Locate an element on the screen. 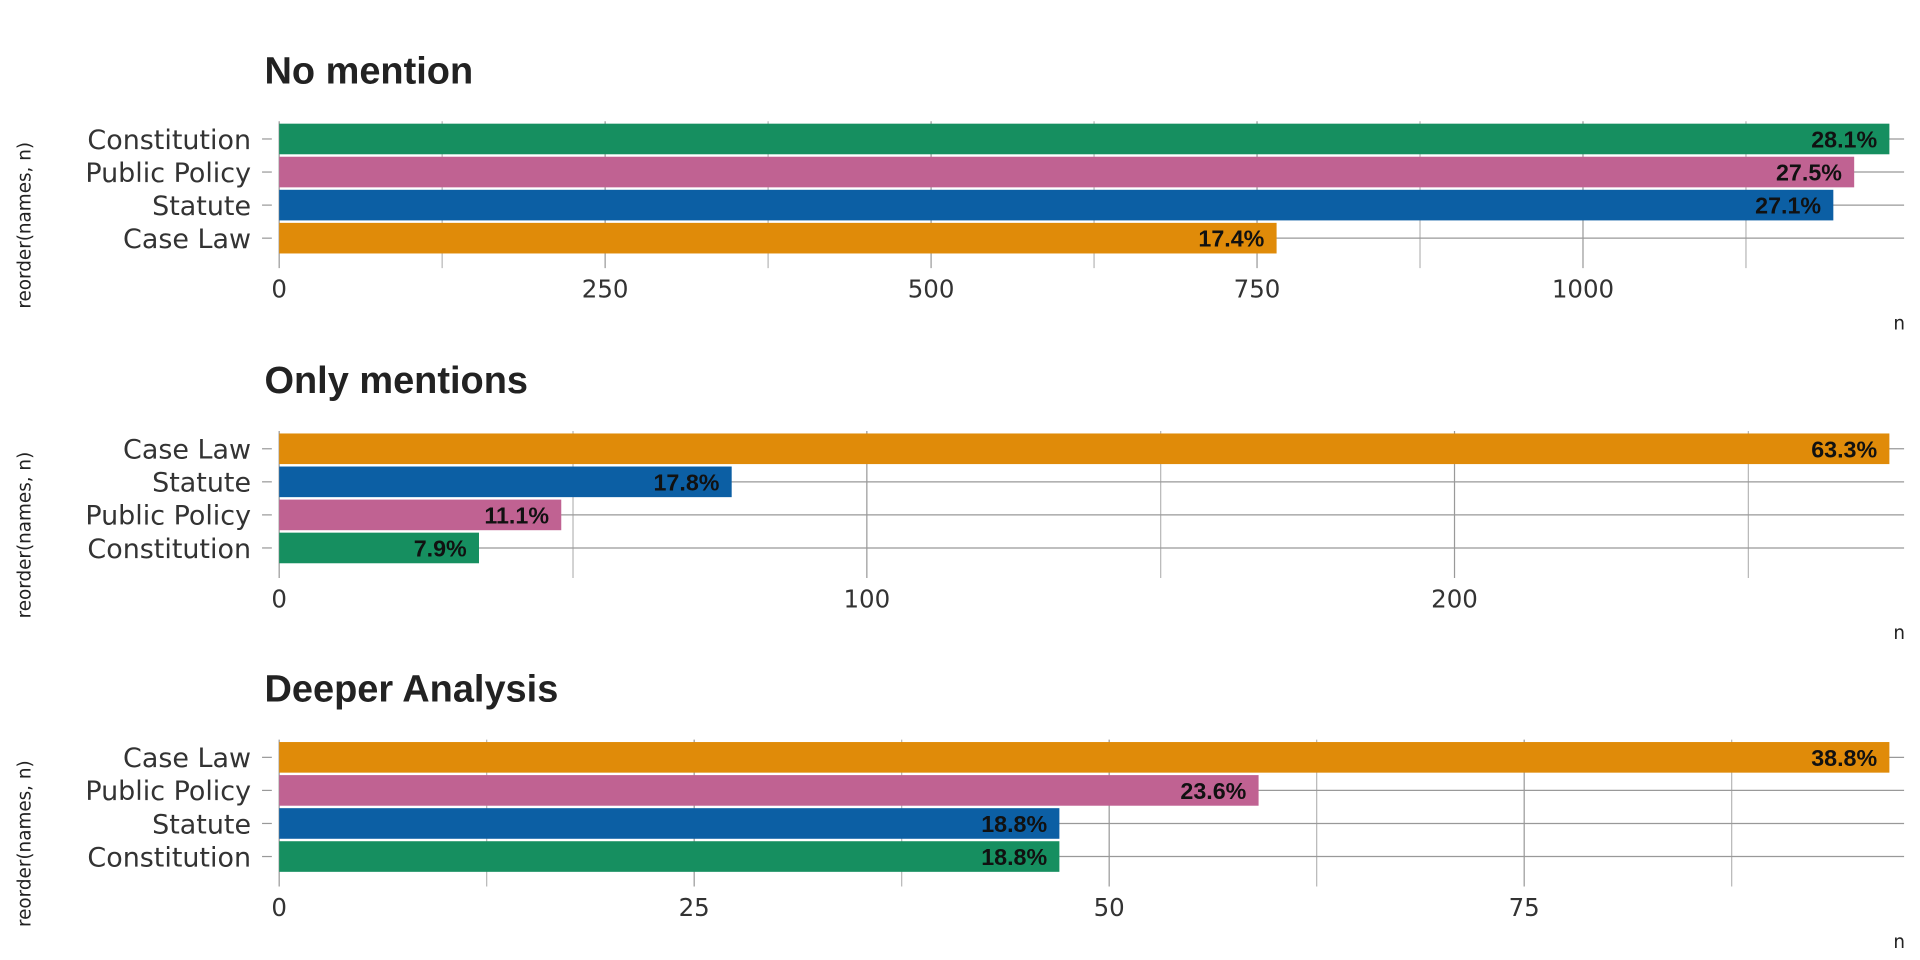 Image resolution: width=1920 pixels, height=960 pixels. data-label: 28.1% is located at coordinates (1844, 140).